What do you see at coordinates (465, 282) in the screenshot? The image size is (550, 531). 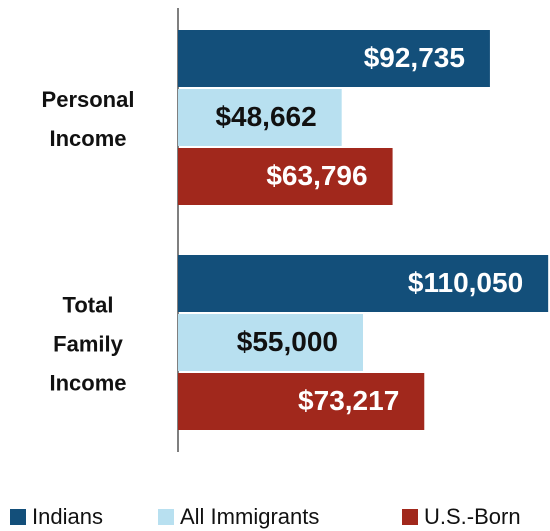 I see `value-label: $110,050` at bounding box center [465, 282].